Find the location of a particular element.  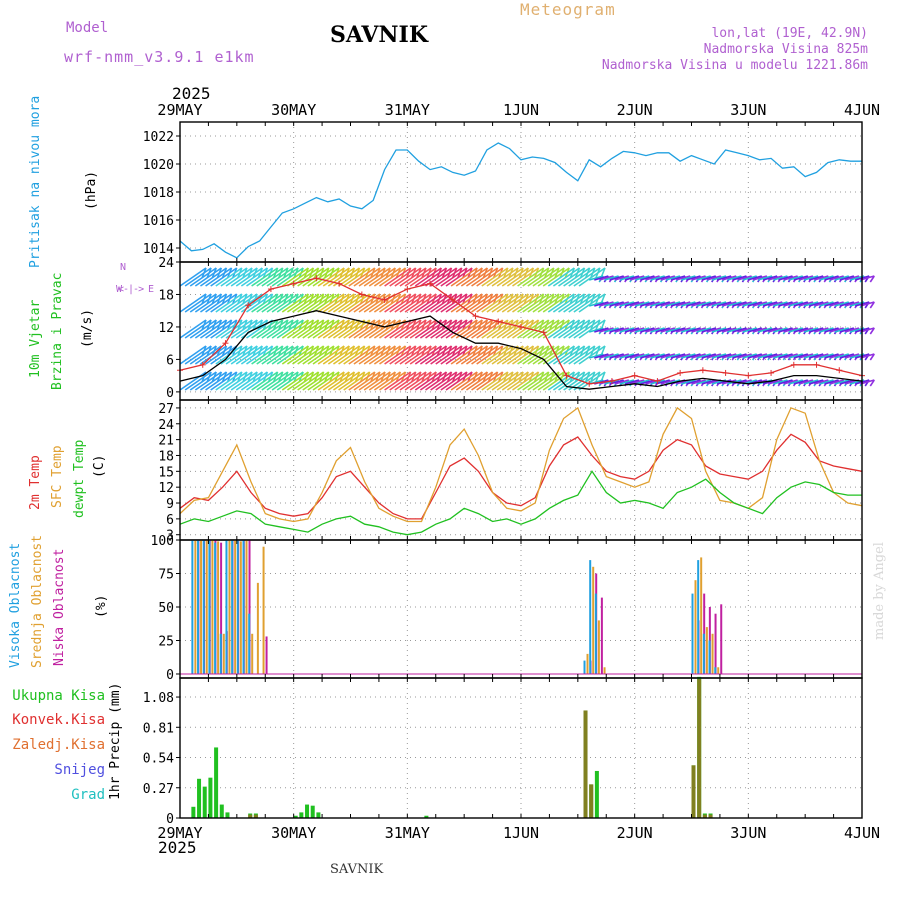

x-tick-label-top: 31MAY is located at coordinates (407, 110).